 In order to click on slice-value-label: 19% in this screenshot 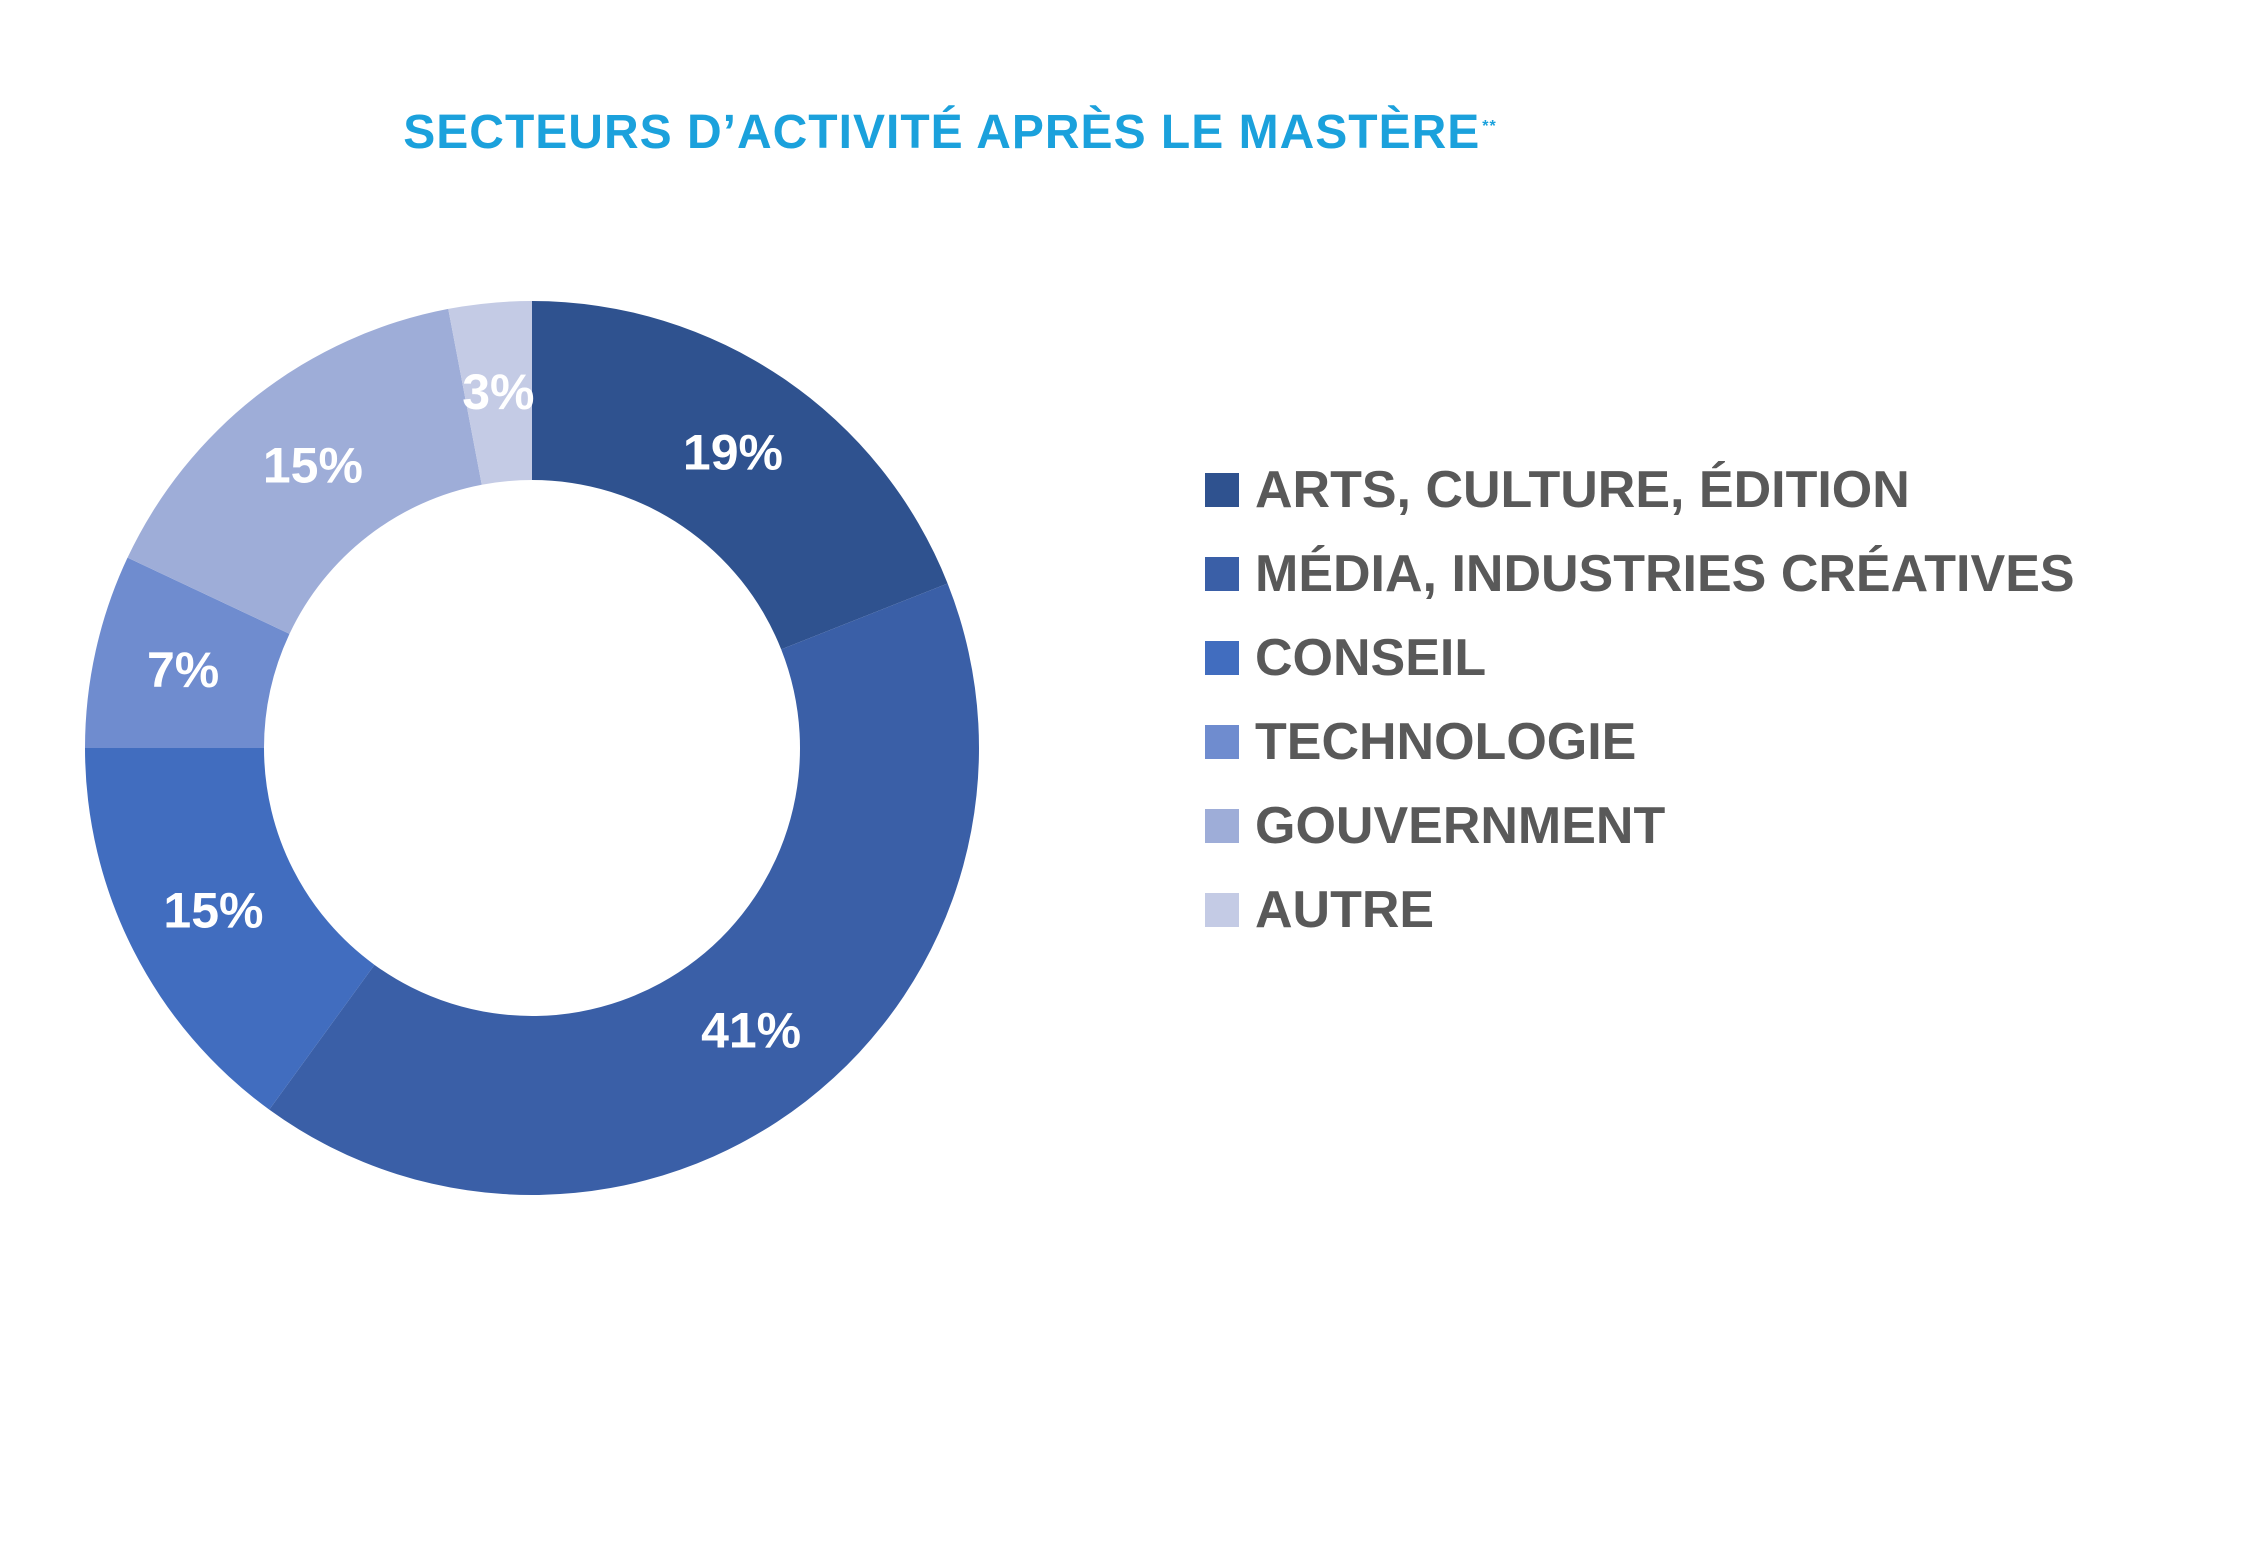, I will do `click(733, 452)`.